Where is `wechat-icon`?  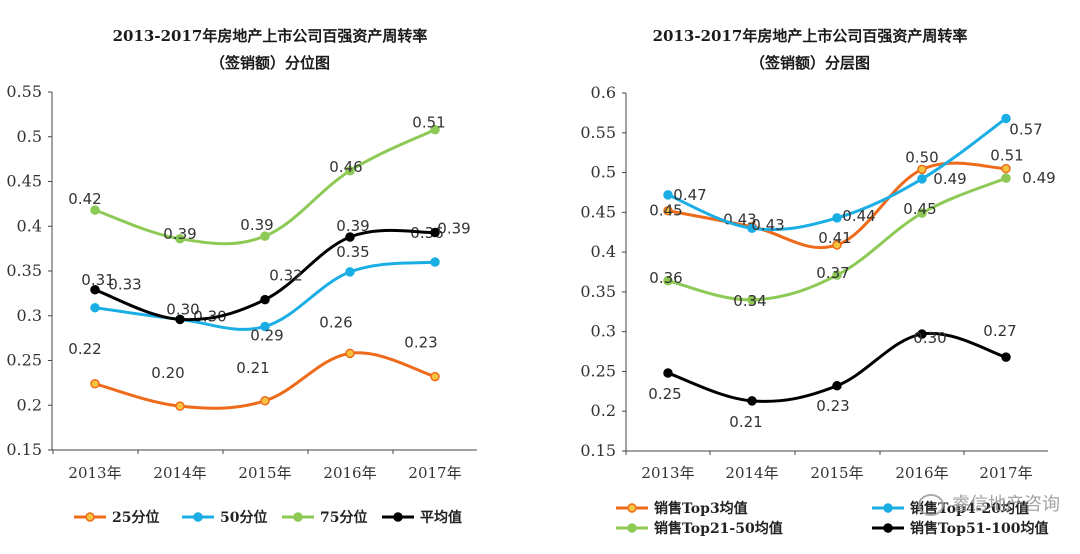
wechat-icon is located at coordinates (931, 505).